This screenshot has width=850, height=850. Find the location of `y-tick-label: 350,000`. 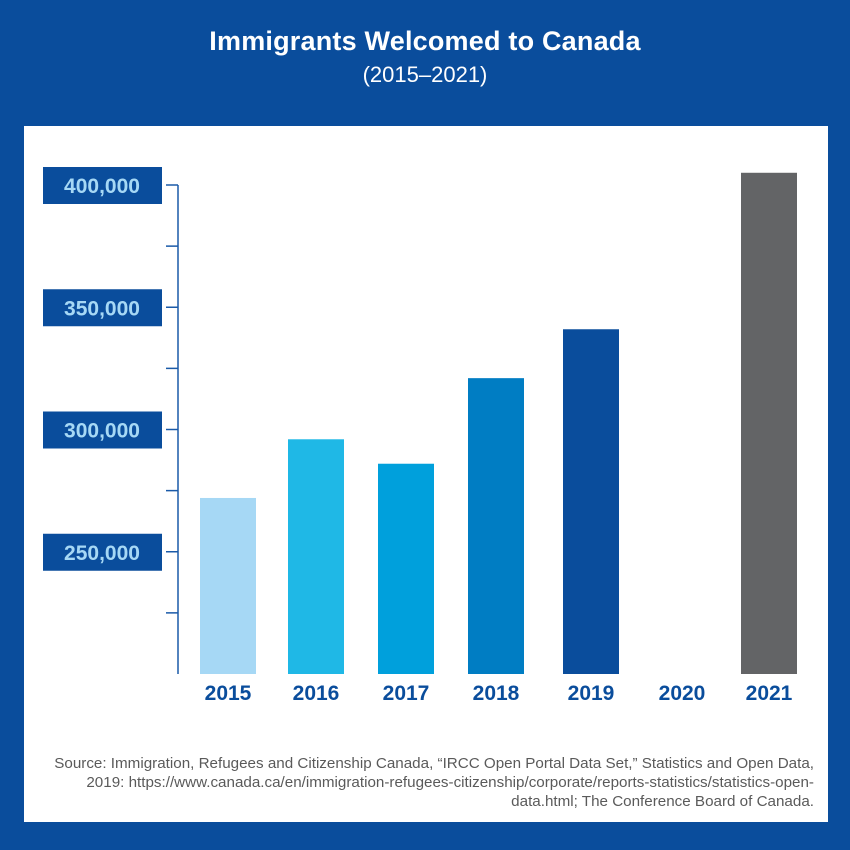

y-tick-label: 350,000 is located at coordinates (102, 308).